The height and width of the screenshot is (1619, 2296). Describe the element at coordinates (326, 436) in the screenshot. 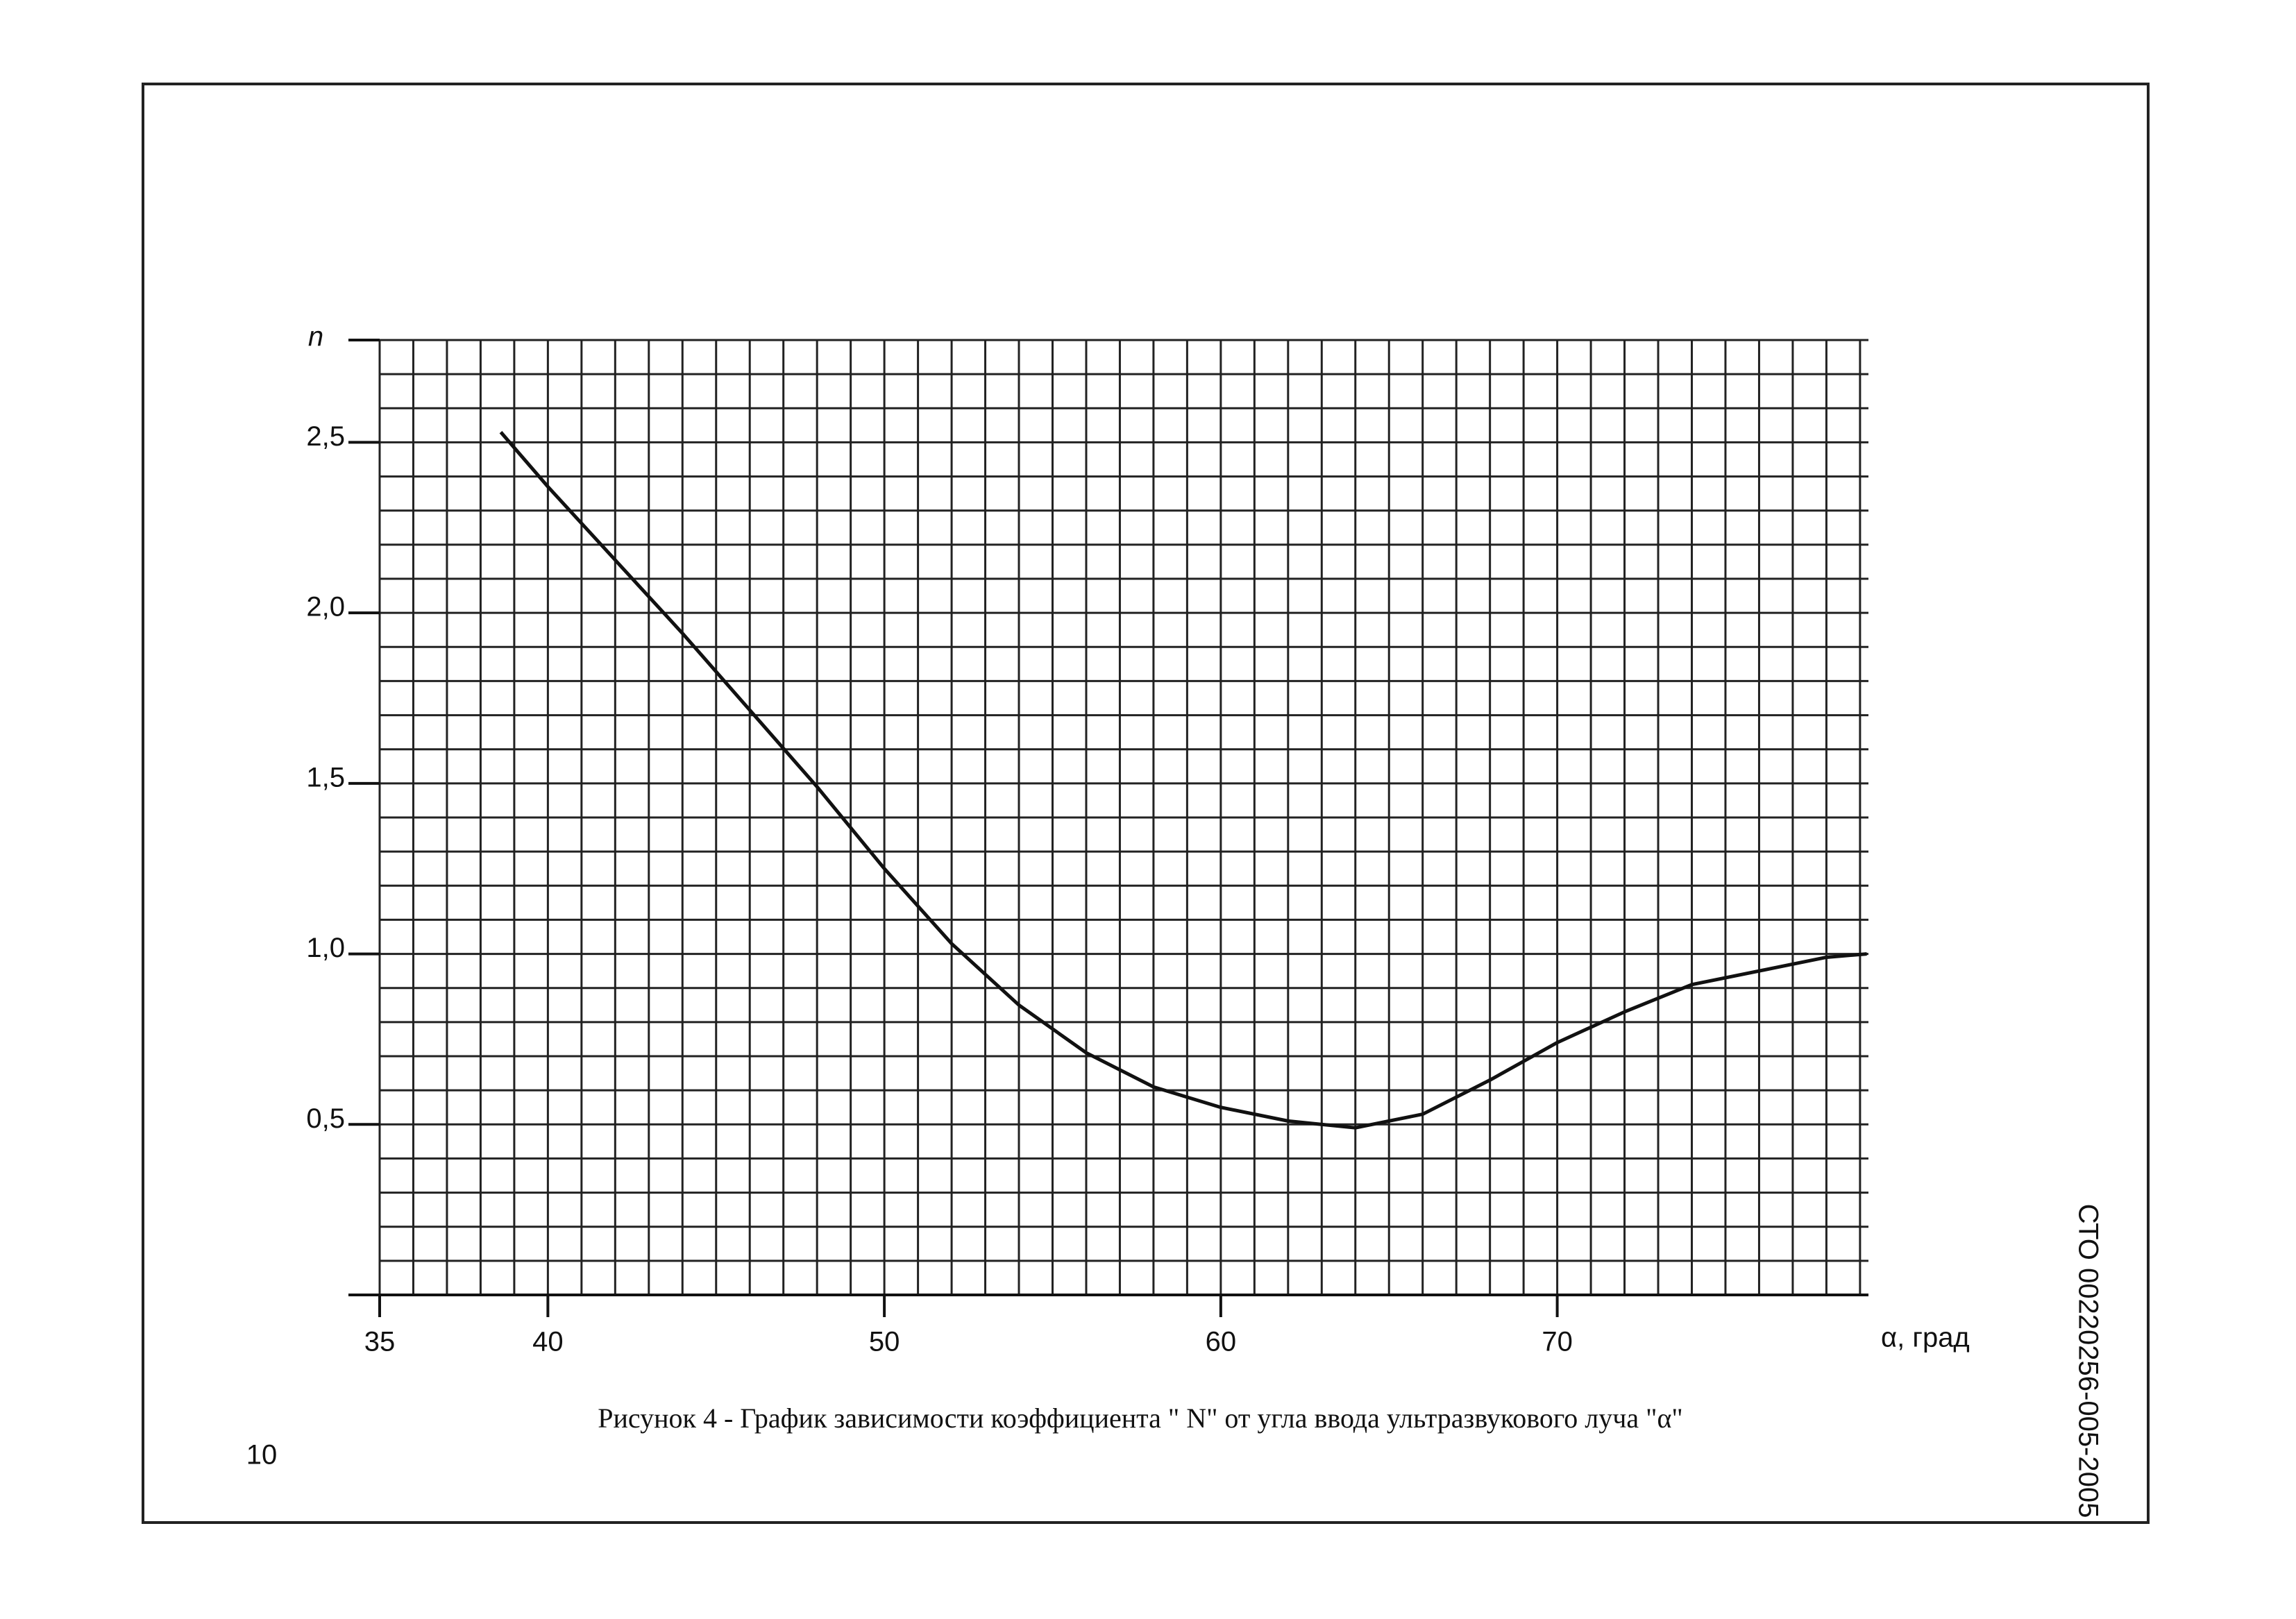

I see `y-tick-label: 2,5` at that location.